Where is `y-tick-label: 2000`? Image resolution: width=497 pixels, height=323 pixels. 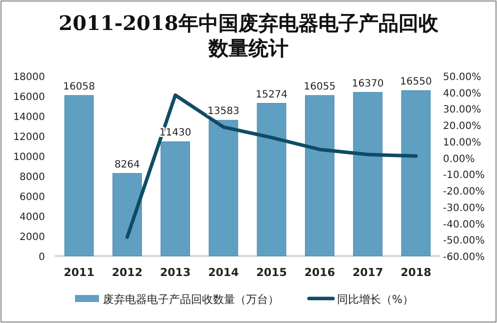
y-tick-label: 2000 is located at coordinates (32, 237).